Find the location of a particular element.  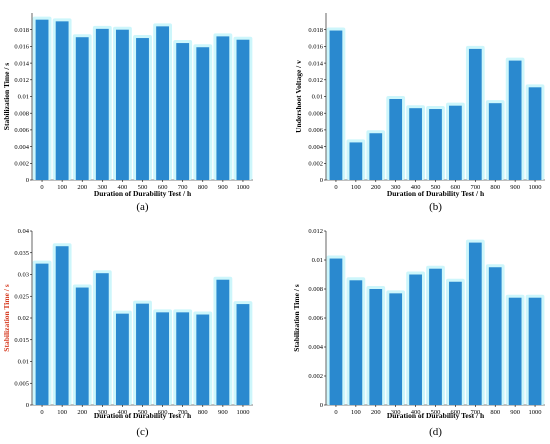

y-tick-label: 0.03 is located at coordinates (23, 275).